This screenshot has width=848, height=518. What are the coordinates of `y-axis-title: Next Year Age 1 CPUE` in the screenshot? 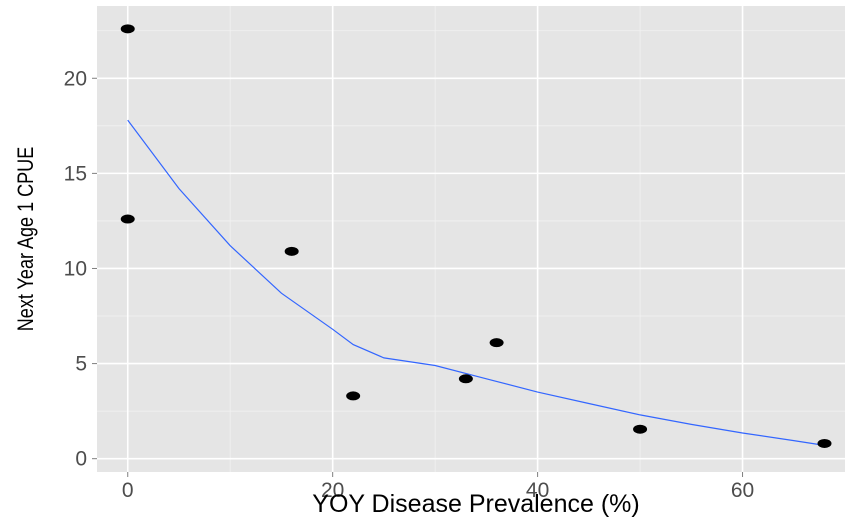 It's located at (26, 239).